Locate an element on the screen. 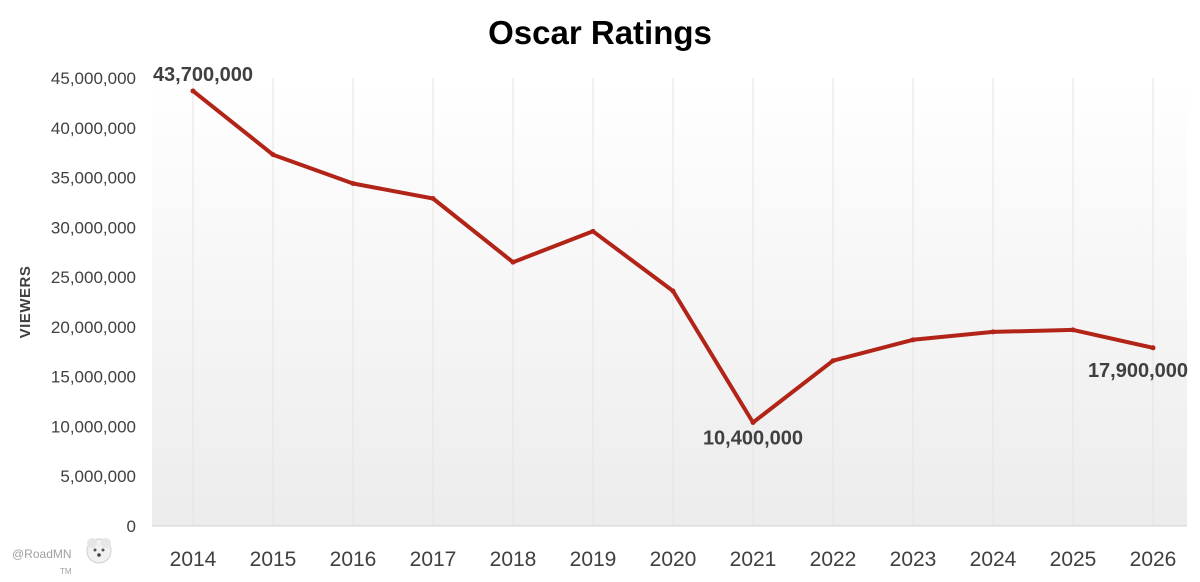  y-axis-label: VIEWERS is located at coordinates (25, 302).